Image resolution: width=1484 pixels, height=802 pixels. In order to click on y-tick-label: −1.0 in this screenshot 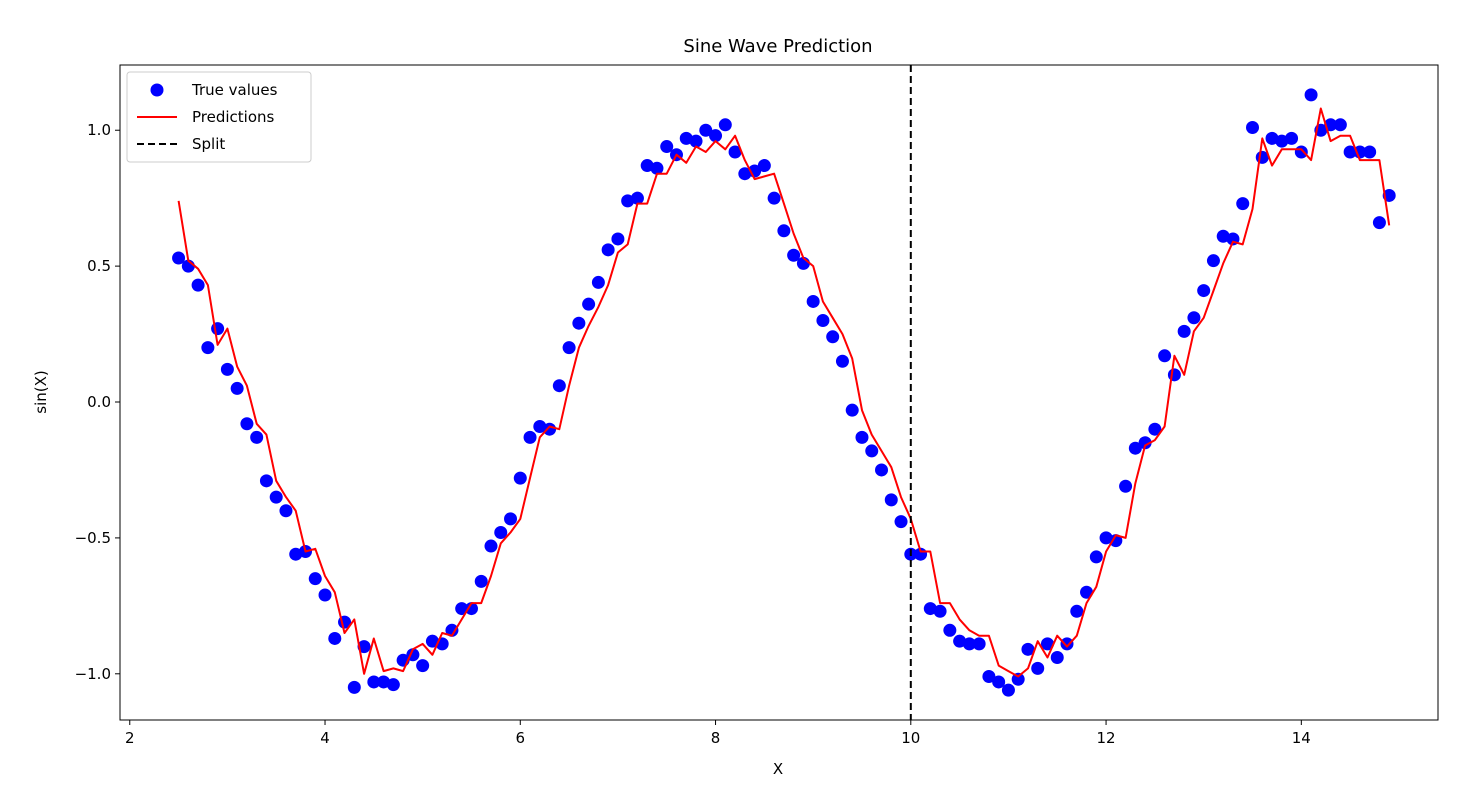, I will do `click(93, 674)`.